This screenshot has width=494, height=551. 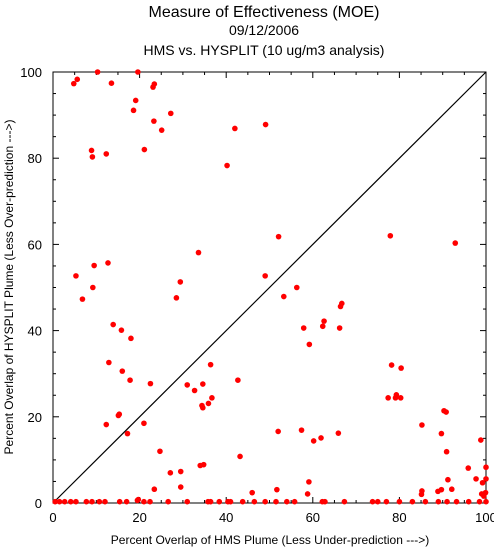 I want to click on x-tick-label: 80, so click(x=399, y=517).